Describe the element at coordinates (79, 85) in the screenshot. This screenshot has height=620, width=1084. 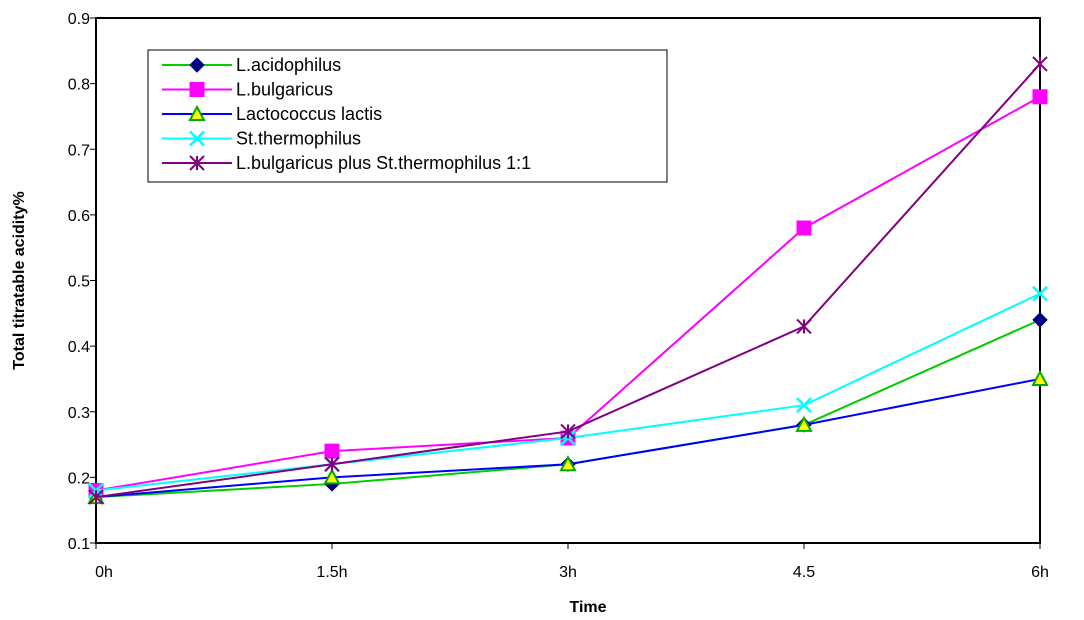
I see `y-tick-label: 0.8` at that location.